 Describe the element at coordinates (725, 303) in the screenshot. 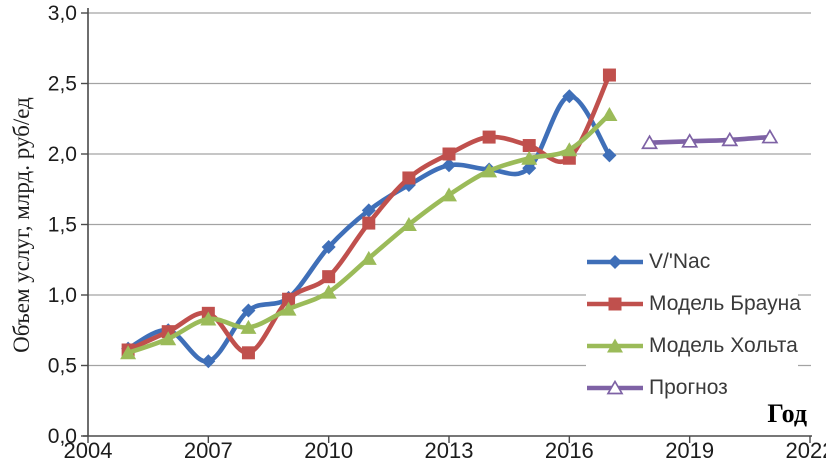

I see `legend-label: Модель Брауна` at that location.